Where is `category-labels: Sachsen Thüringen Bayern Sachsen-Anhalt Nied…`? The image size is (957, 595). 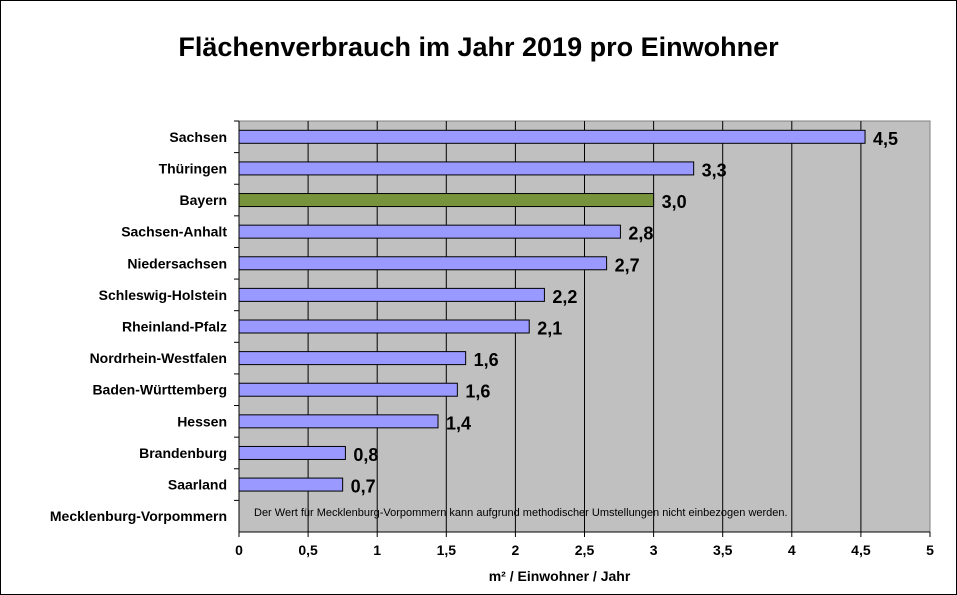
category-labels: Sachsen Thüringen Bayern Sachsen-Anhalt Nied… is located at coordinates (138, 326).